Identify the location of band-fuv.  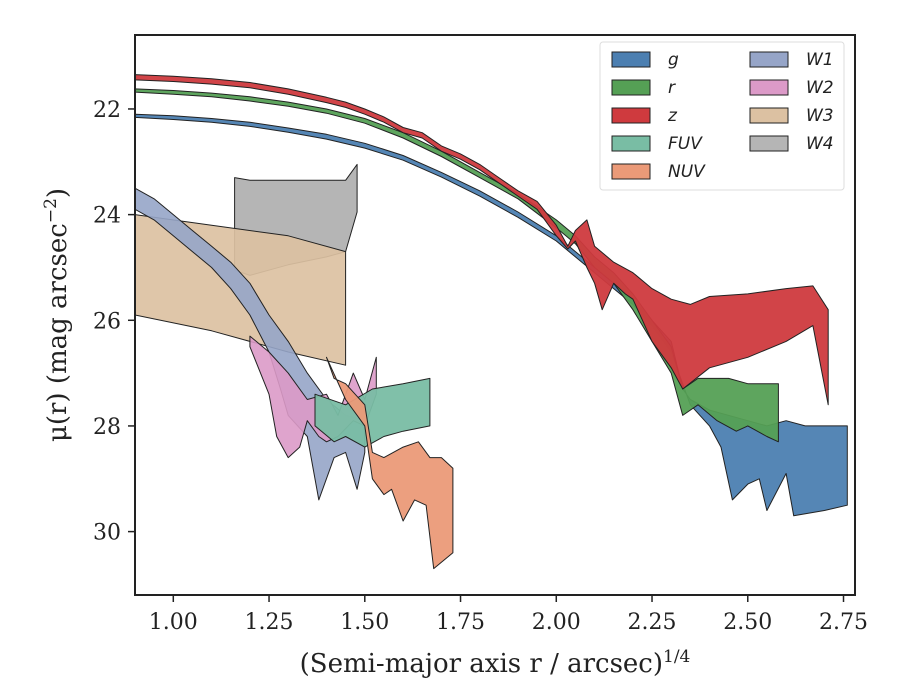
(372, 412).